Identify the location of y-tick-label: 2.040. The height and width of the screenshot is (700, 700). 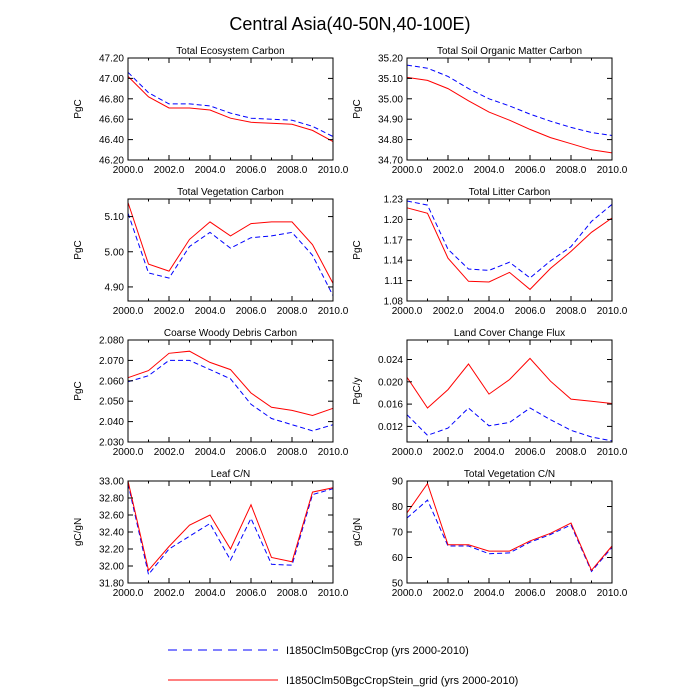
(111, 422).